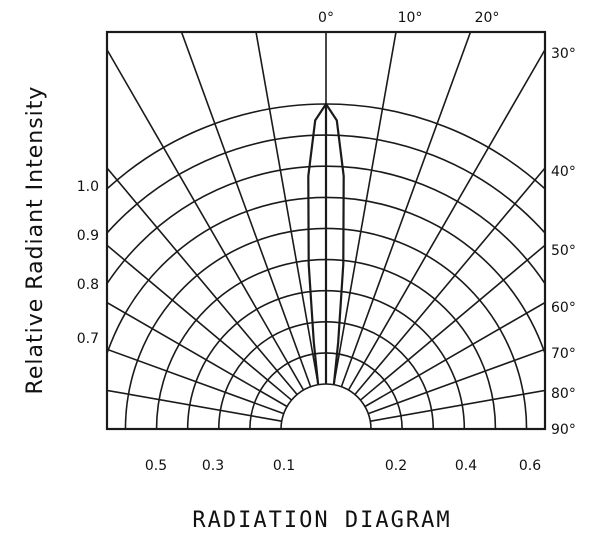 This screenshot has height=538, width=595. I want to click on intensity-tick-label: 0.7, so click(88, 339).